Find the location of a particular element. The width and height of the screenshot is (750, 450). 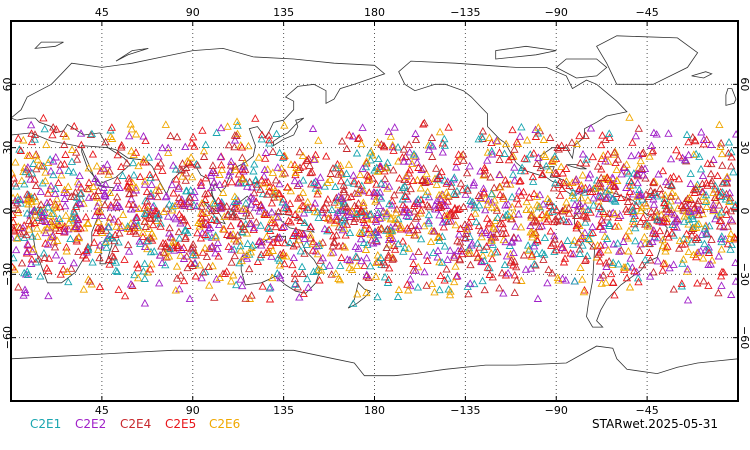

left-lat-label: −60 is located at coordinates (7, 337).